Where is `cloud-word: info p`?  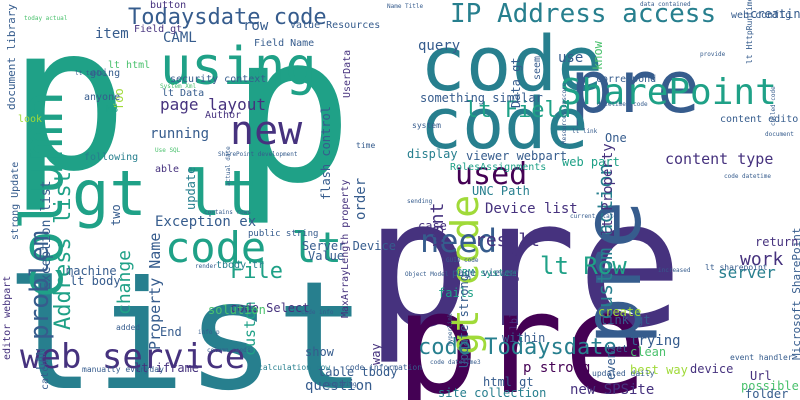
cloud-word: info p is located at coordinates (209, 332).